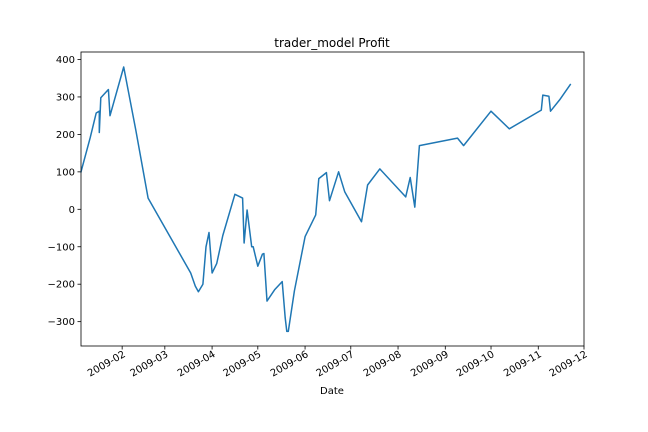  I want to click on x-axis-label: Date, so click(332, 391).